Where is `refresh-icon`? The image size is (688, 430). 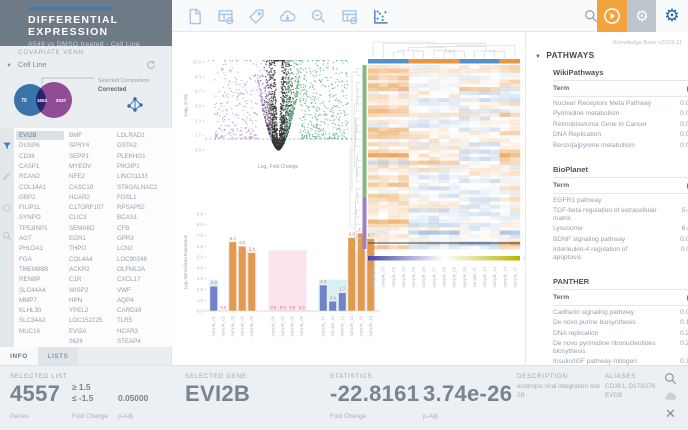 refresh-icon is located at coordinates (151, 65).